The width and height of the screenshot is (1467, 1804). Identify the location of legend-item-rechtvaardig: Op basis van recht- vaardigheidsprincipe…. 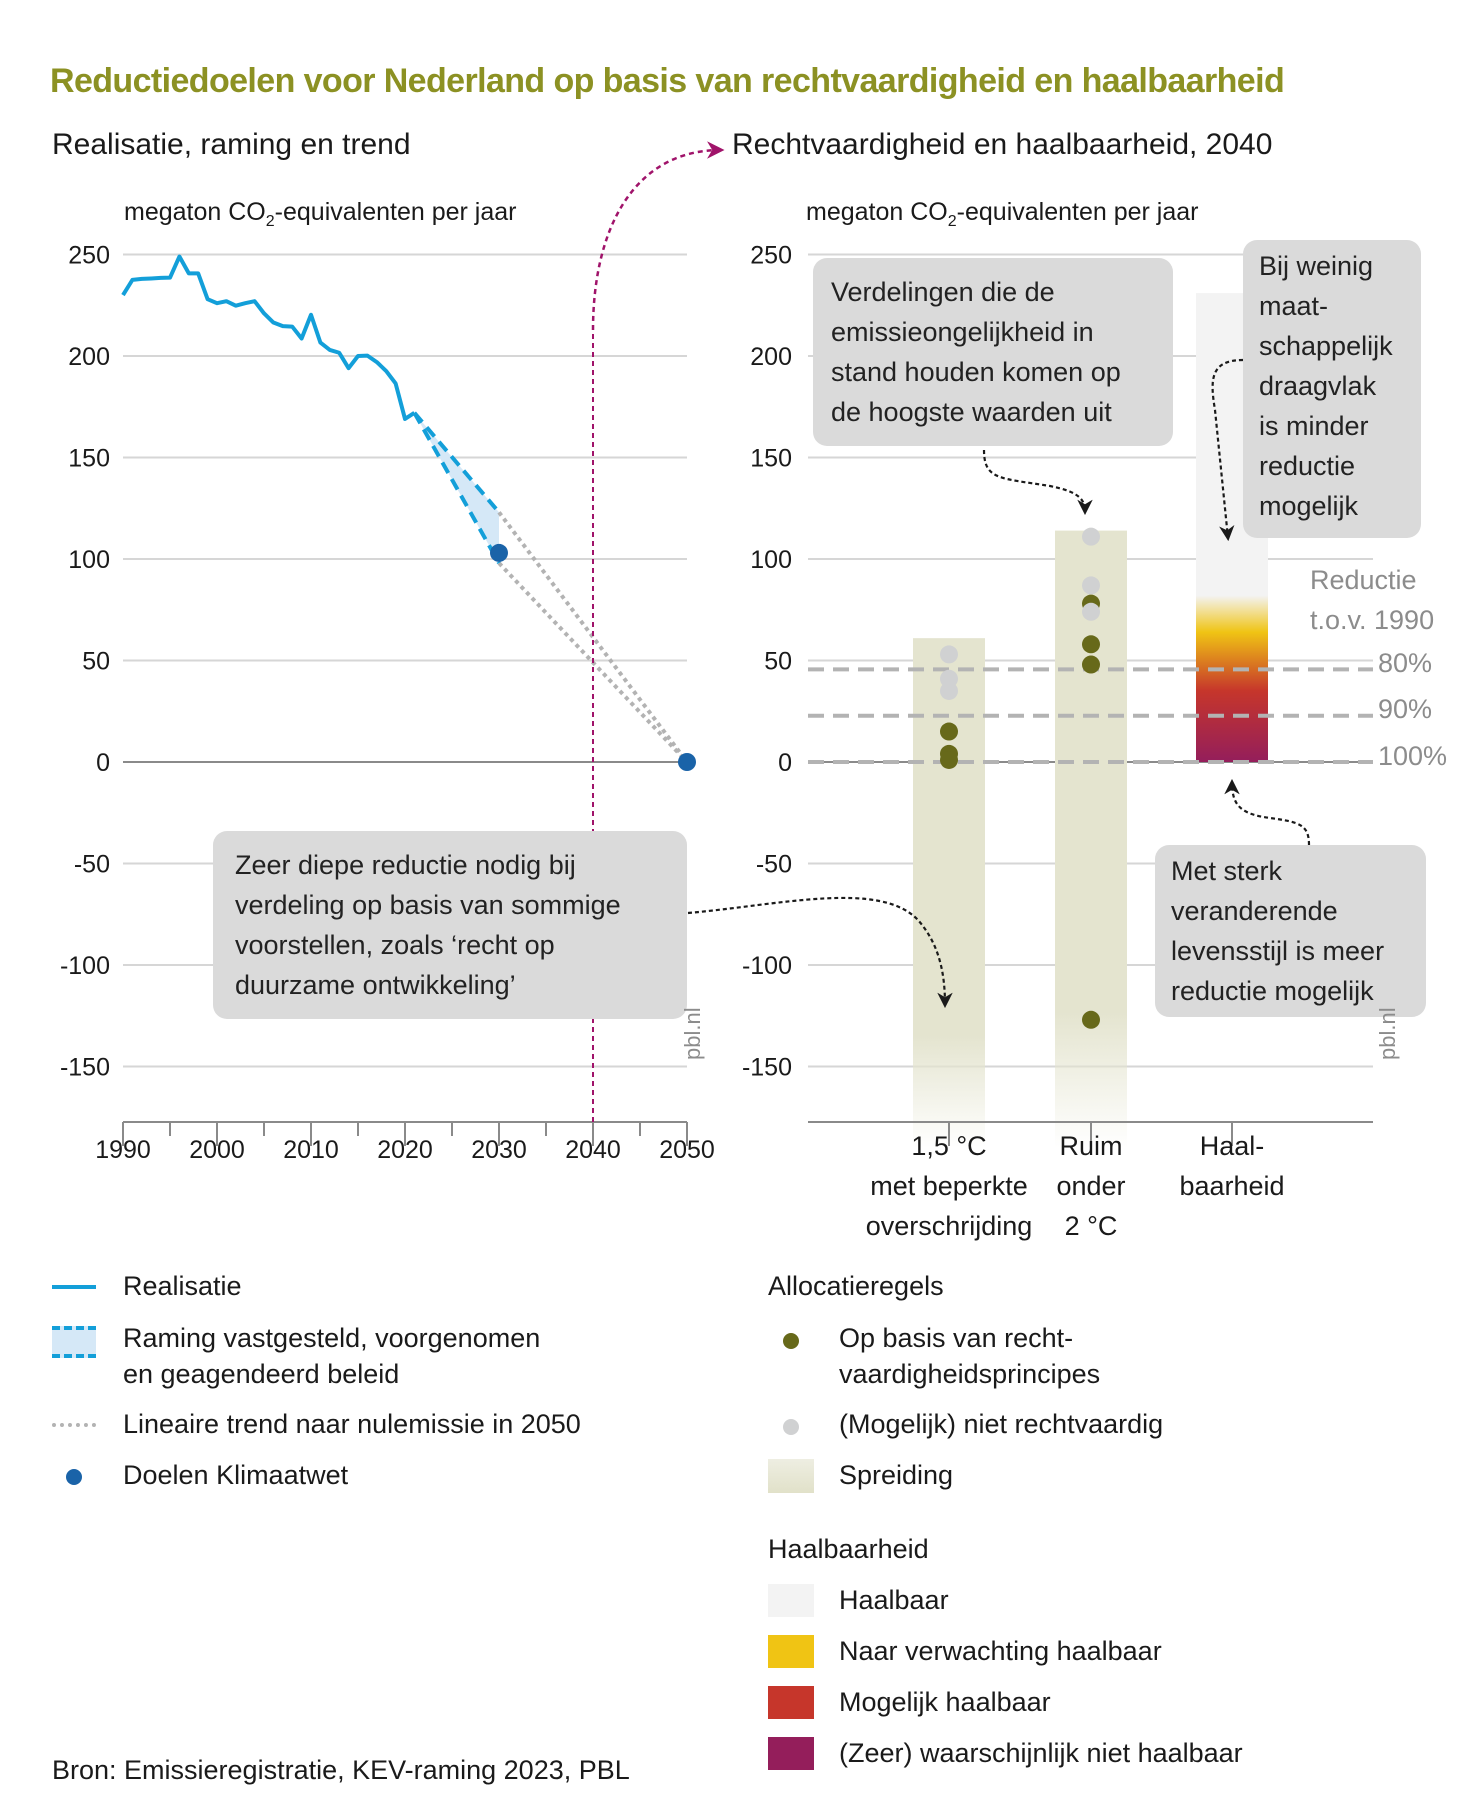
(934, 1356).